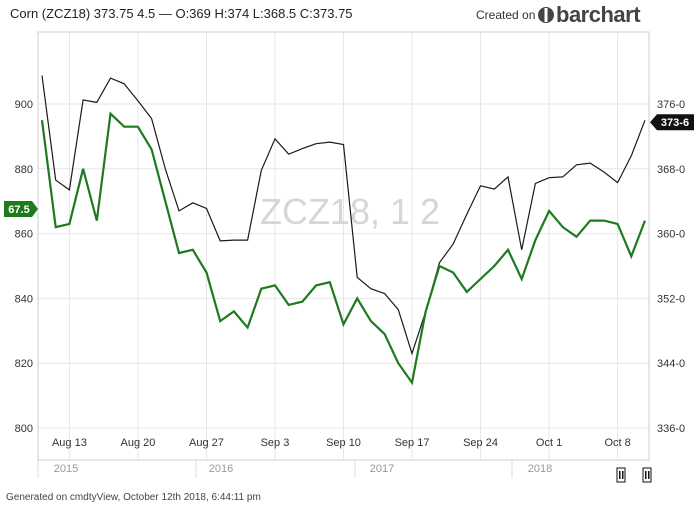  I want to click on scroller-handle-right, so click(647, 475).